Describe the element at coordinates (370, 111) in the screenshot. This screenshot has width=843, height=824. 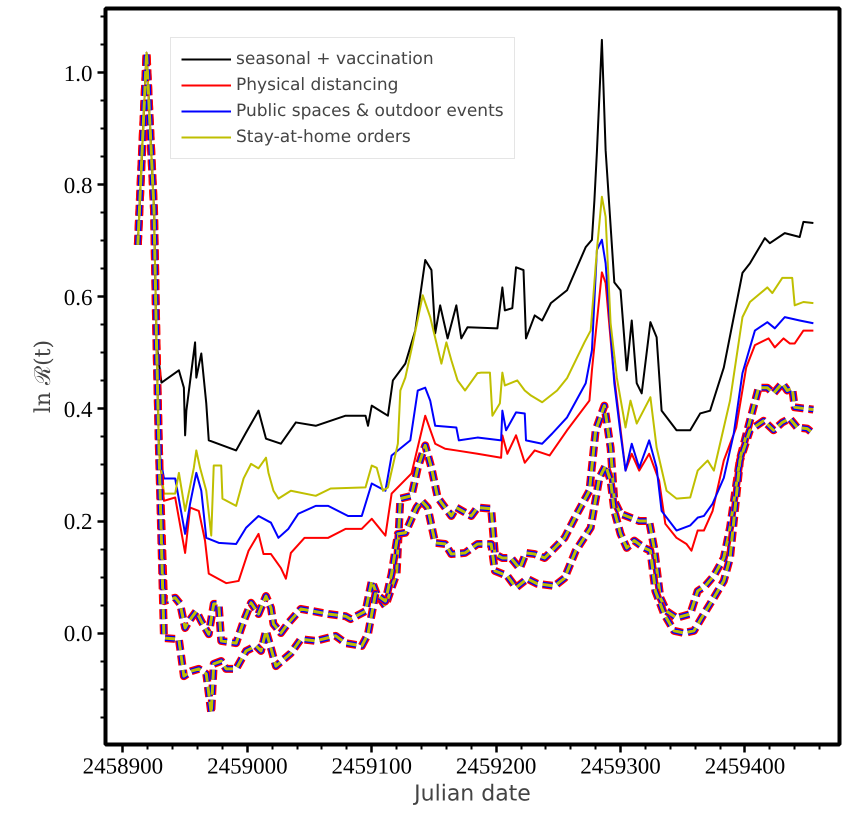
I see `legend-label: Public spaces & outdoor events` at that location.